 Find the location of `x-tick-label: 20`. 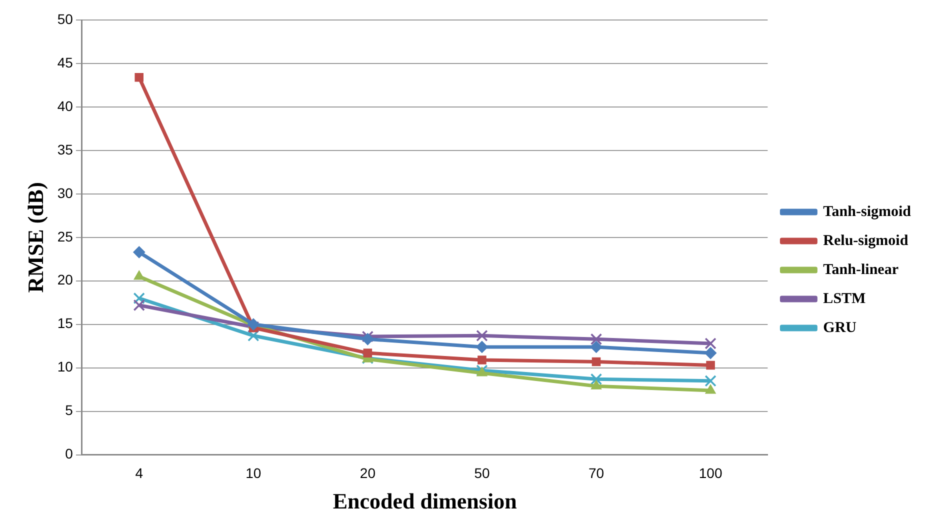

x-tick-label: 20 is located at coordinates (368, 473).